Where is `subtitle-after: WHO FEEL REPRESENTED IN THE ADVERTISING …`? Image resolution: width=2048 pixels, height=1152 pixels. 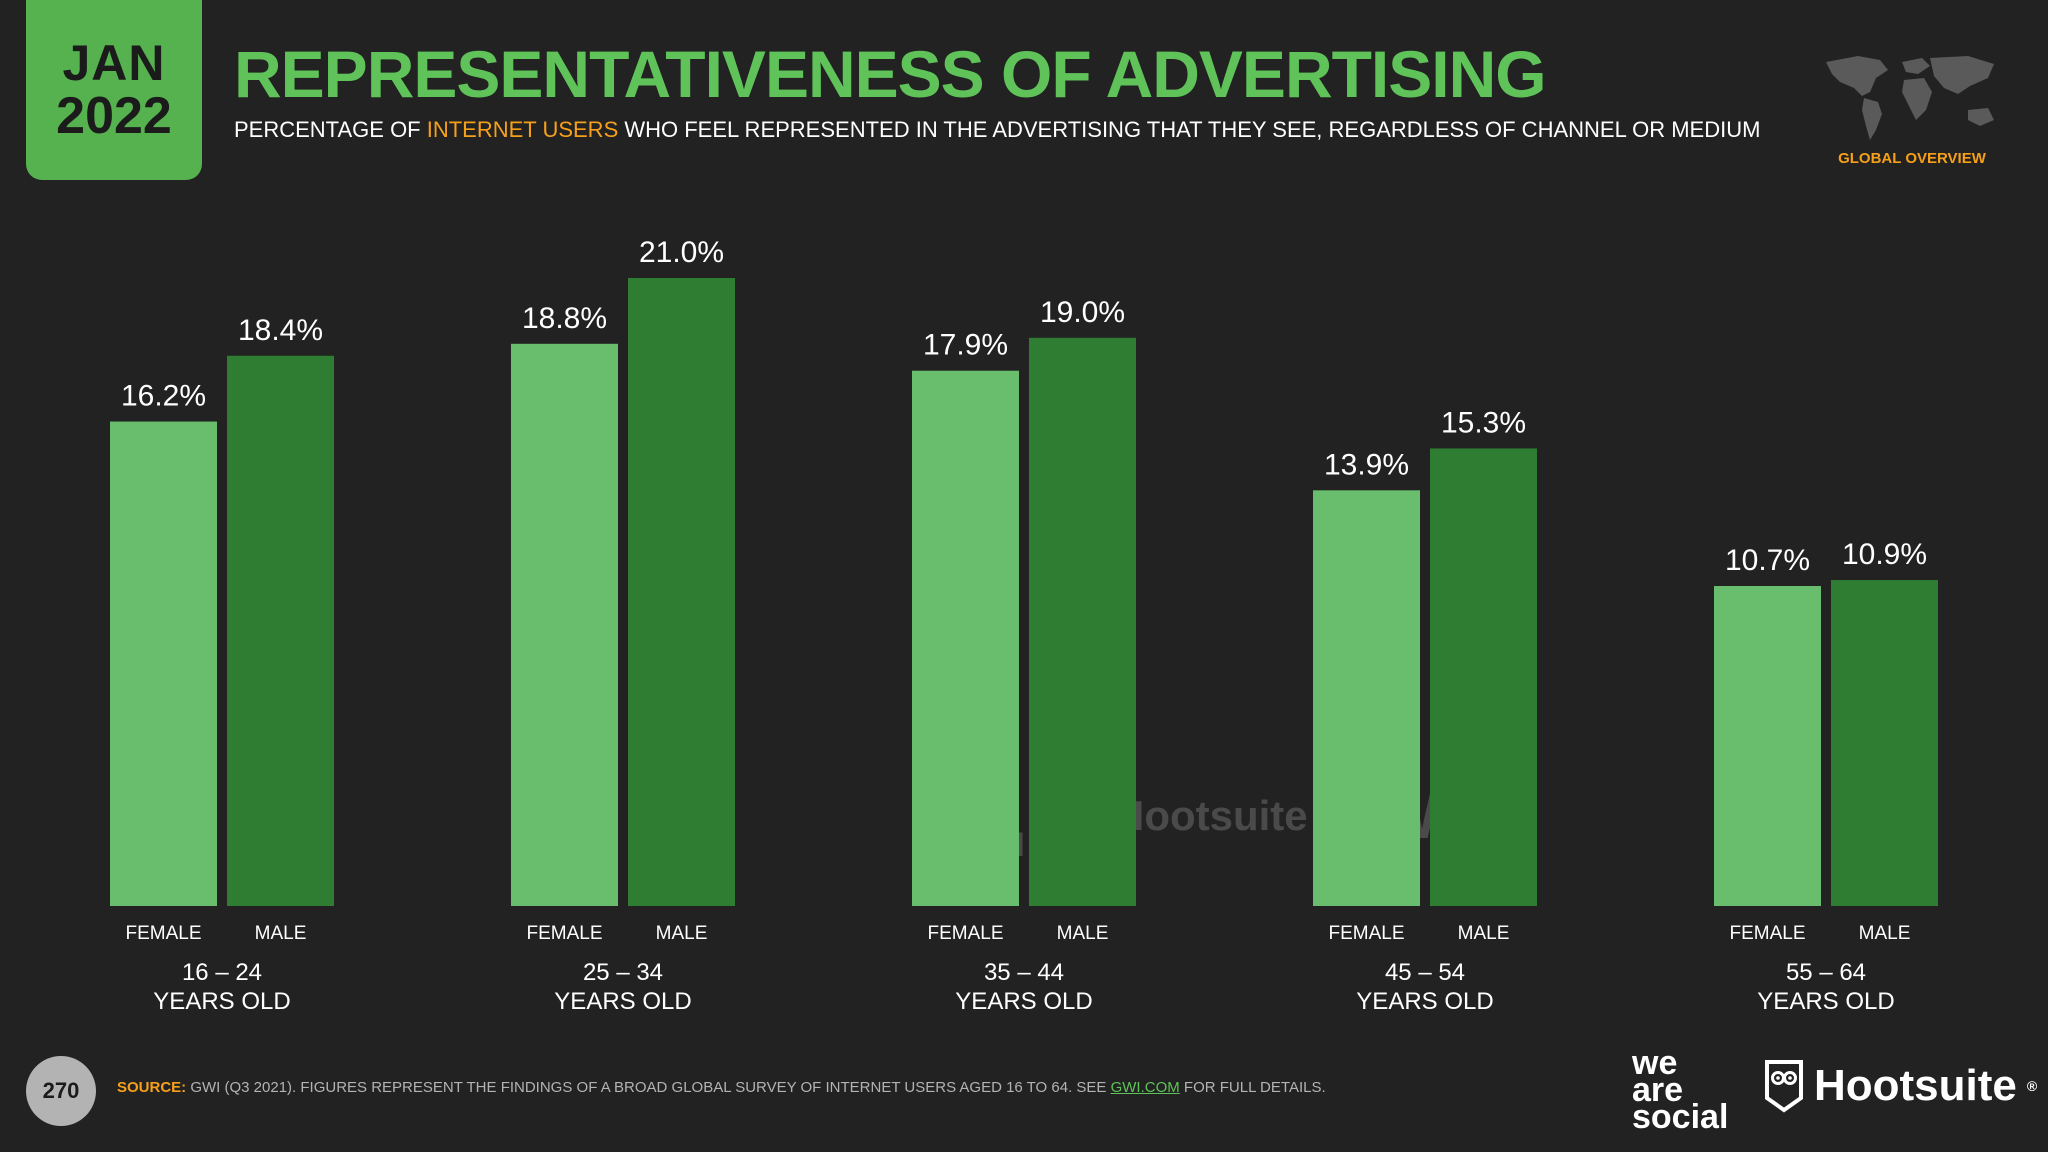 subtitle-after: WHO FEEL REPRESENTED IN THE ADVERTISING … is located at coordinates (1189, 129).